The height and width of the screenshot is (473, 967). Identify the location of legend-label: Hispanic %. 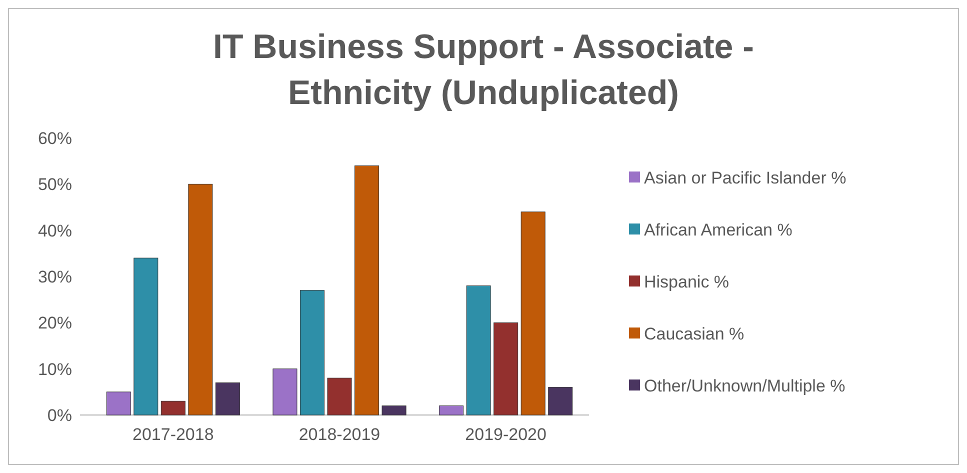
(687, 282).